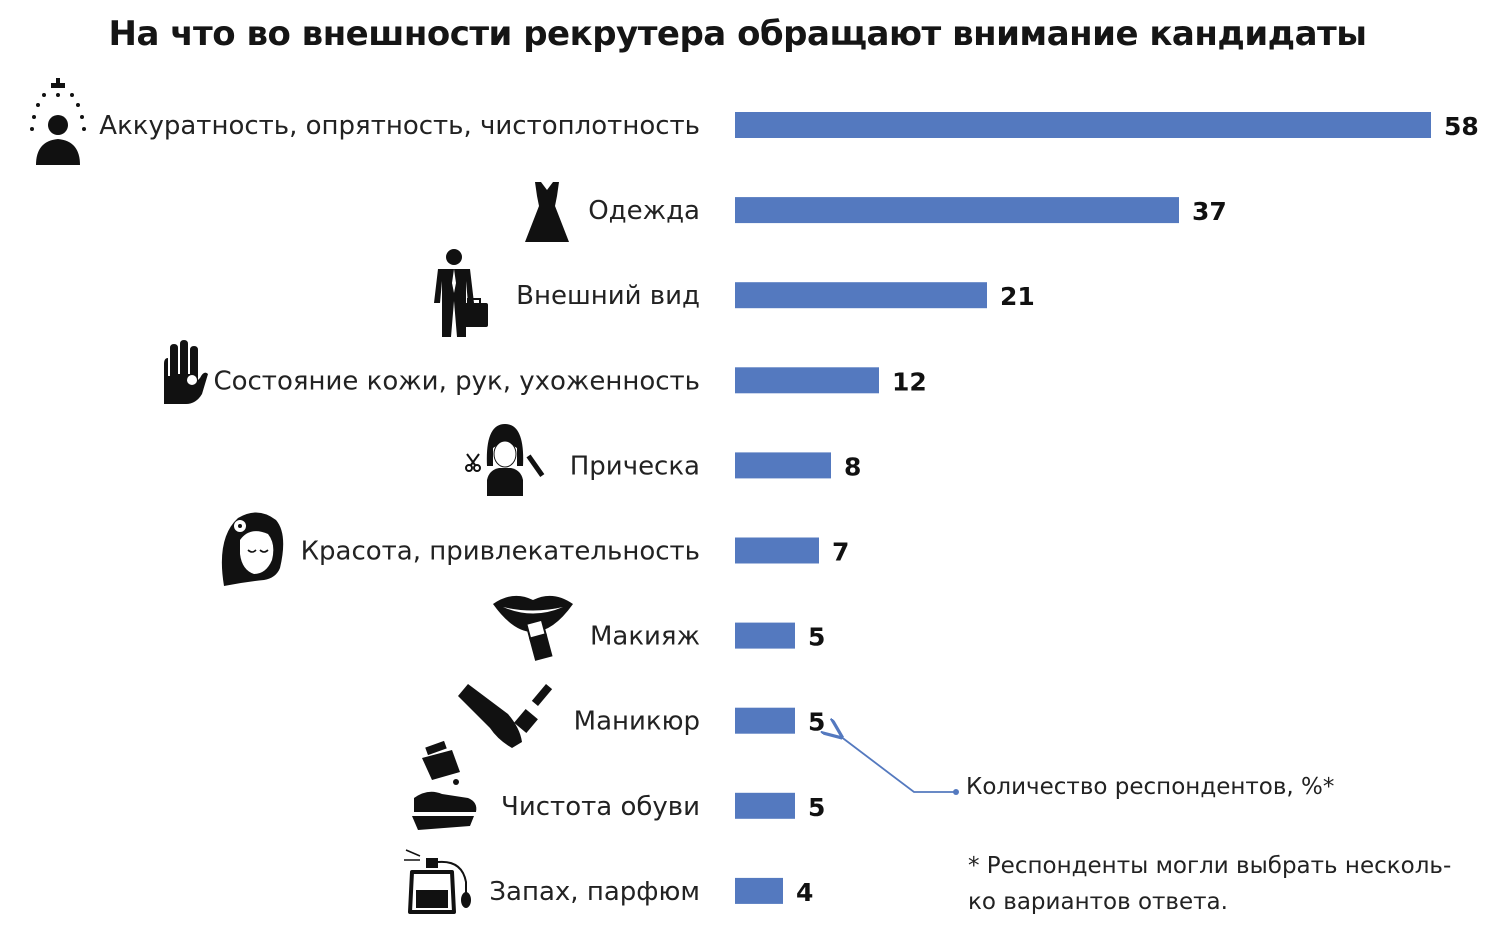 The image size is (1500, 940). What do you see at coordinates (533, 628) in the screenshot?
I see `lips-lipstick-icon` at bounding box center [533, 628].